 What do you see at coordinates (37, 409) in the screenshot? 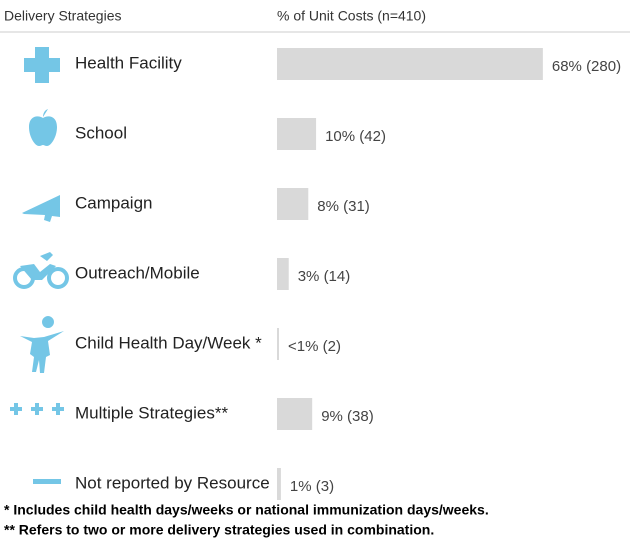
I see `icon-multiple` at bounding box center [37, 409].